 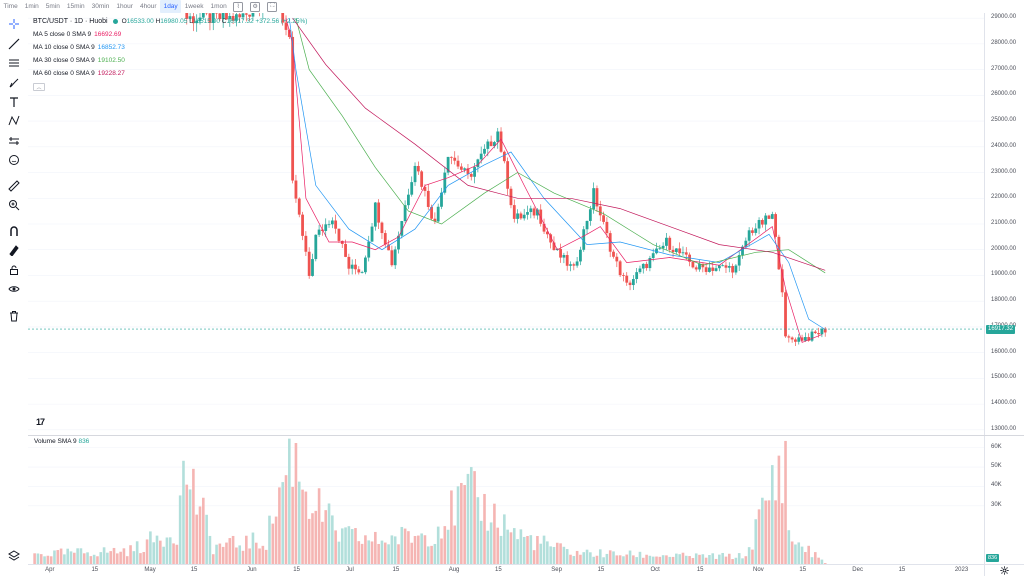 I want to click on tradingview-logo: 17, so click(x=40, y=422).